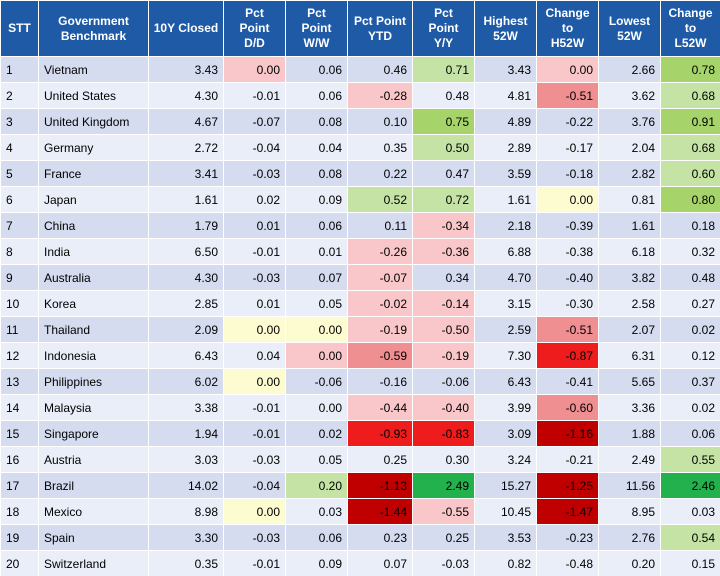 This screenshot has width=720, height=576. I want to click on cell-highest-52w: 7.30, so click(505, 355).